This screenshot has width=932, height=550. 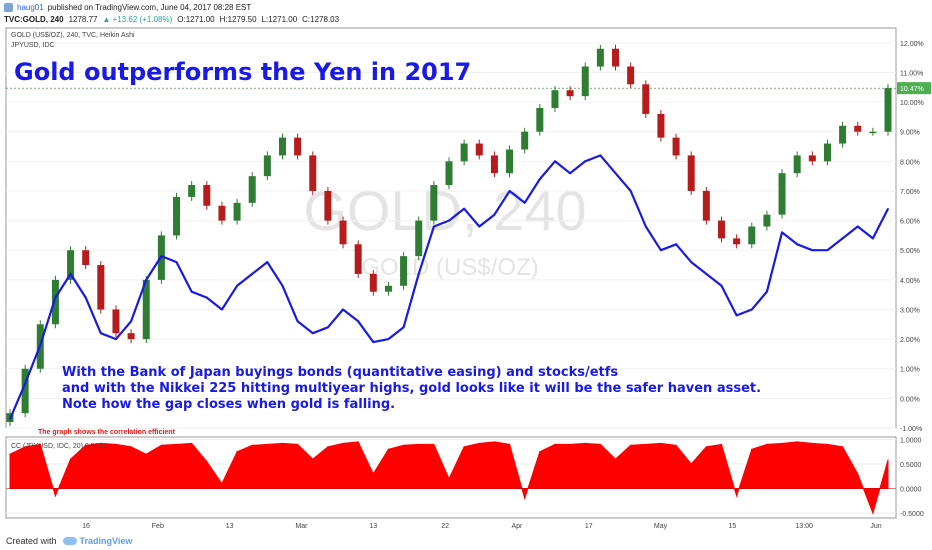 What do you see at coordinates (910, 162) in the screenshot?
I see `price-tick-label: 8.00%` at bounding box center [910, 162].